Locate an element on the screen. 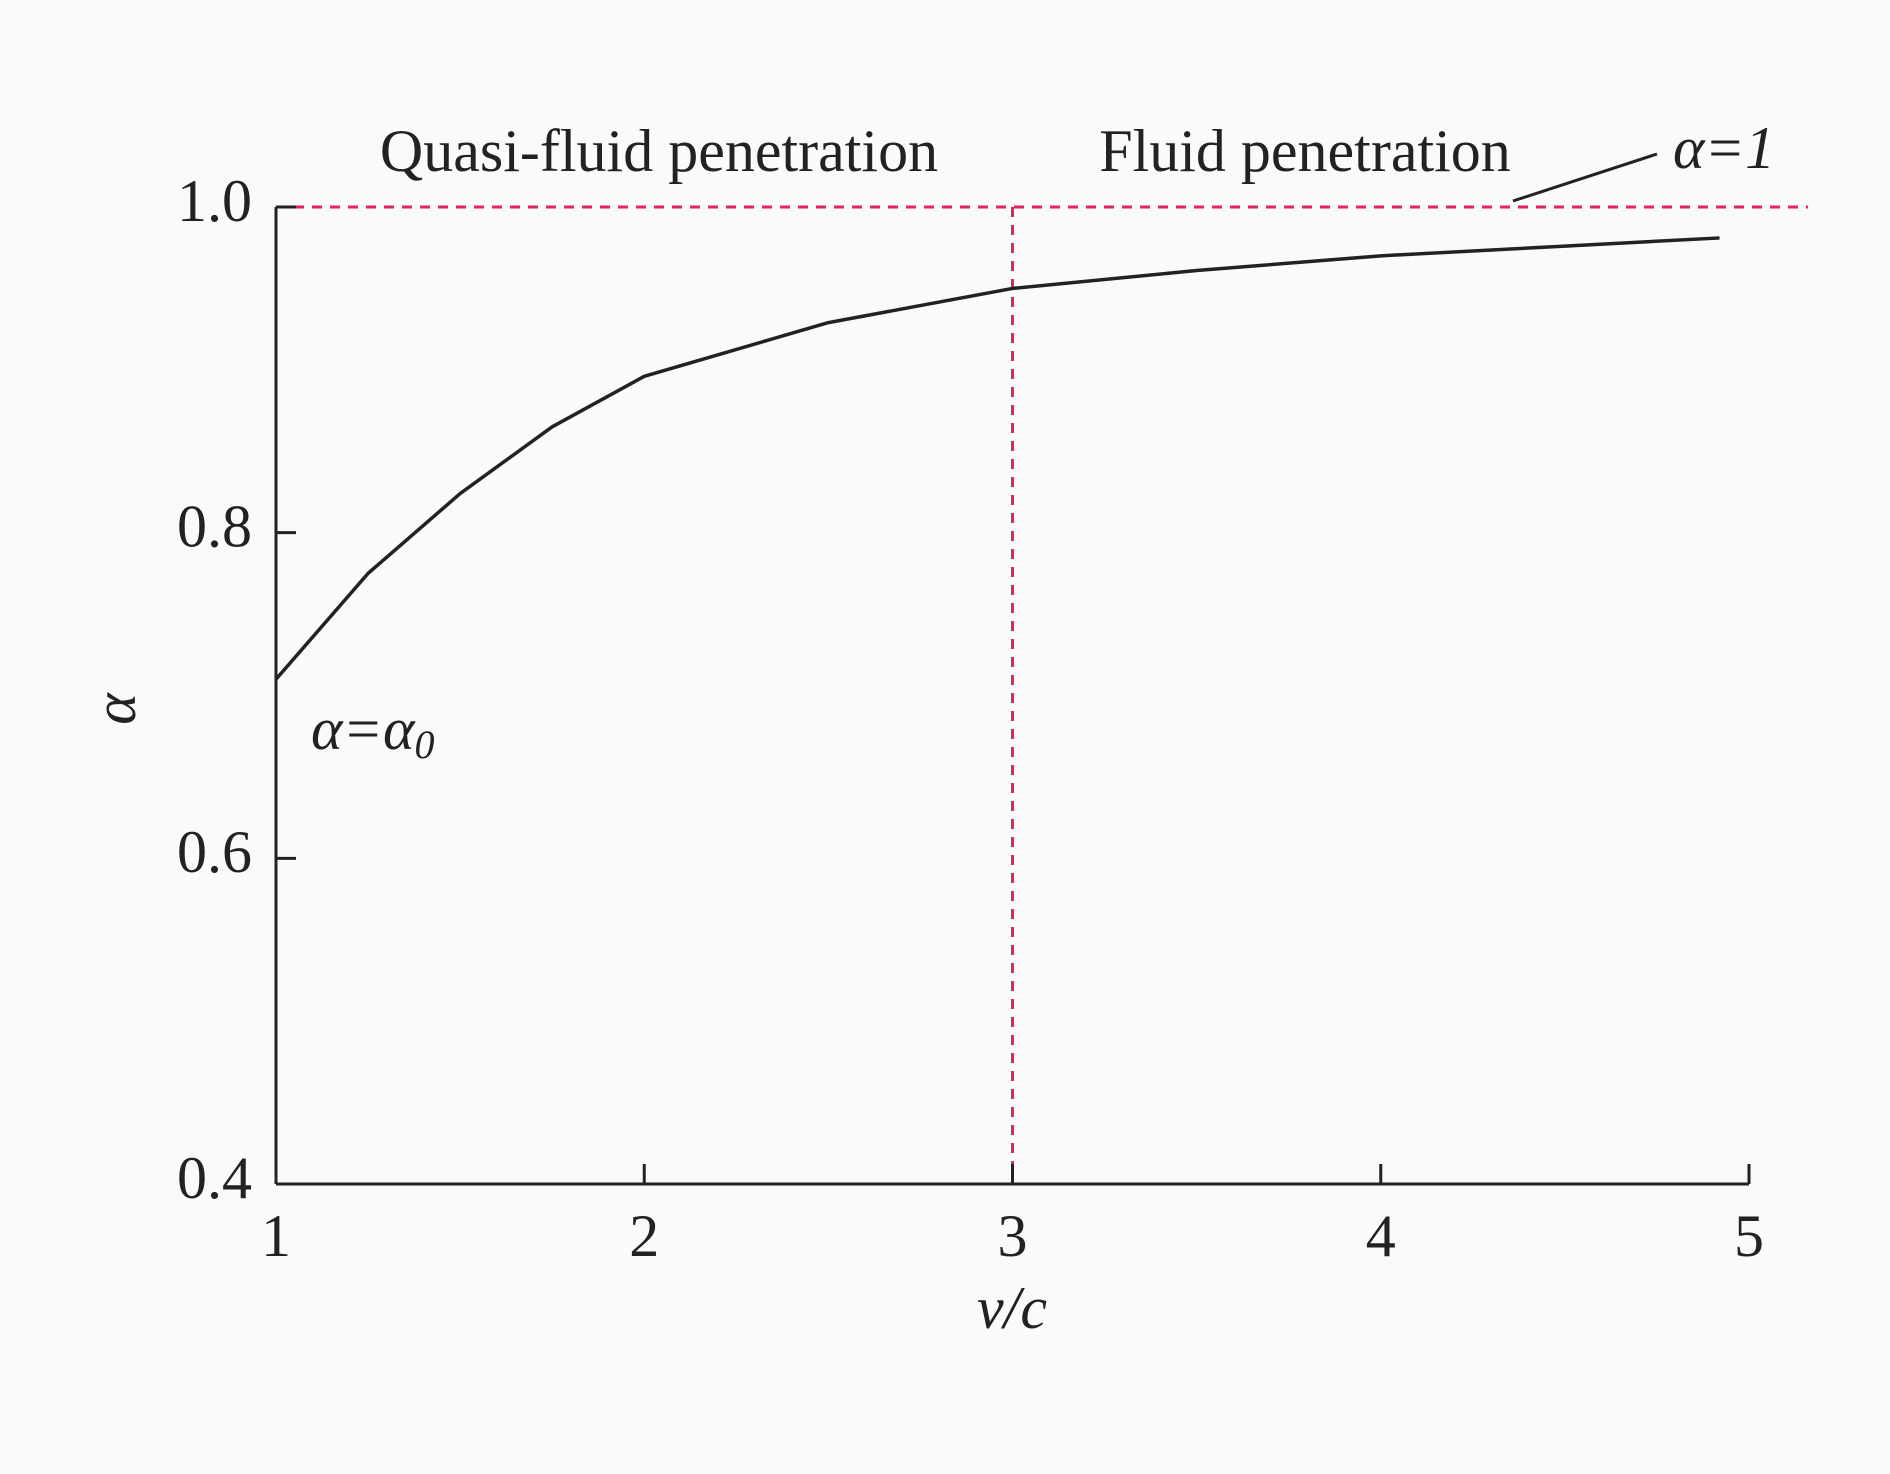 The width and height of the screenshot is (1890, 1474). x-tick-label: 4 is located at coordinates (1381, 1236).